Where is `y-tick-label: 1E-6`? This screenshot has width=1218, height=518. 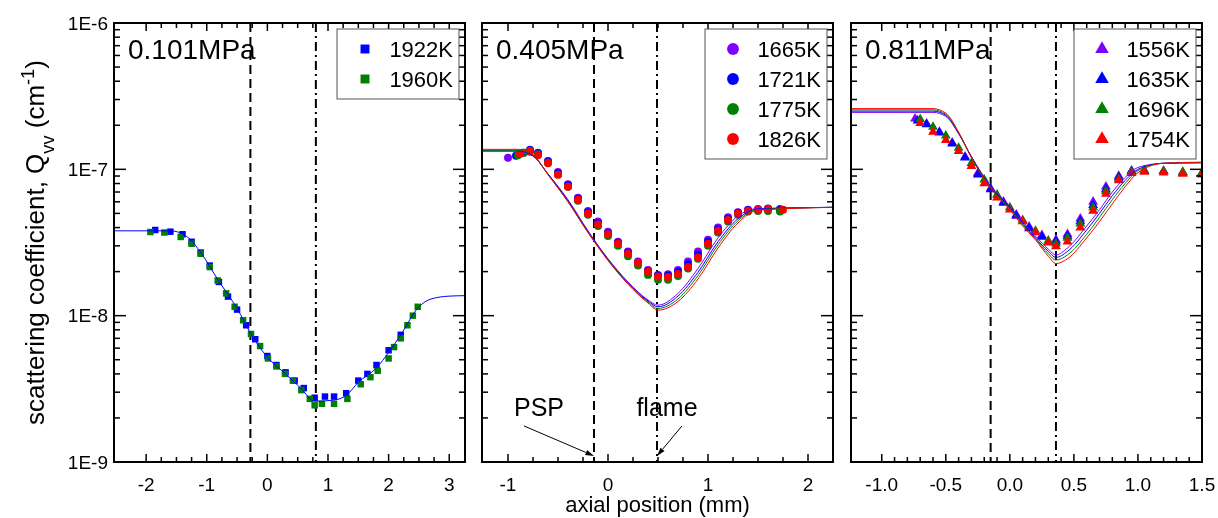 y-tick-label: 1E-6 is located at coordinates (87, 23).